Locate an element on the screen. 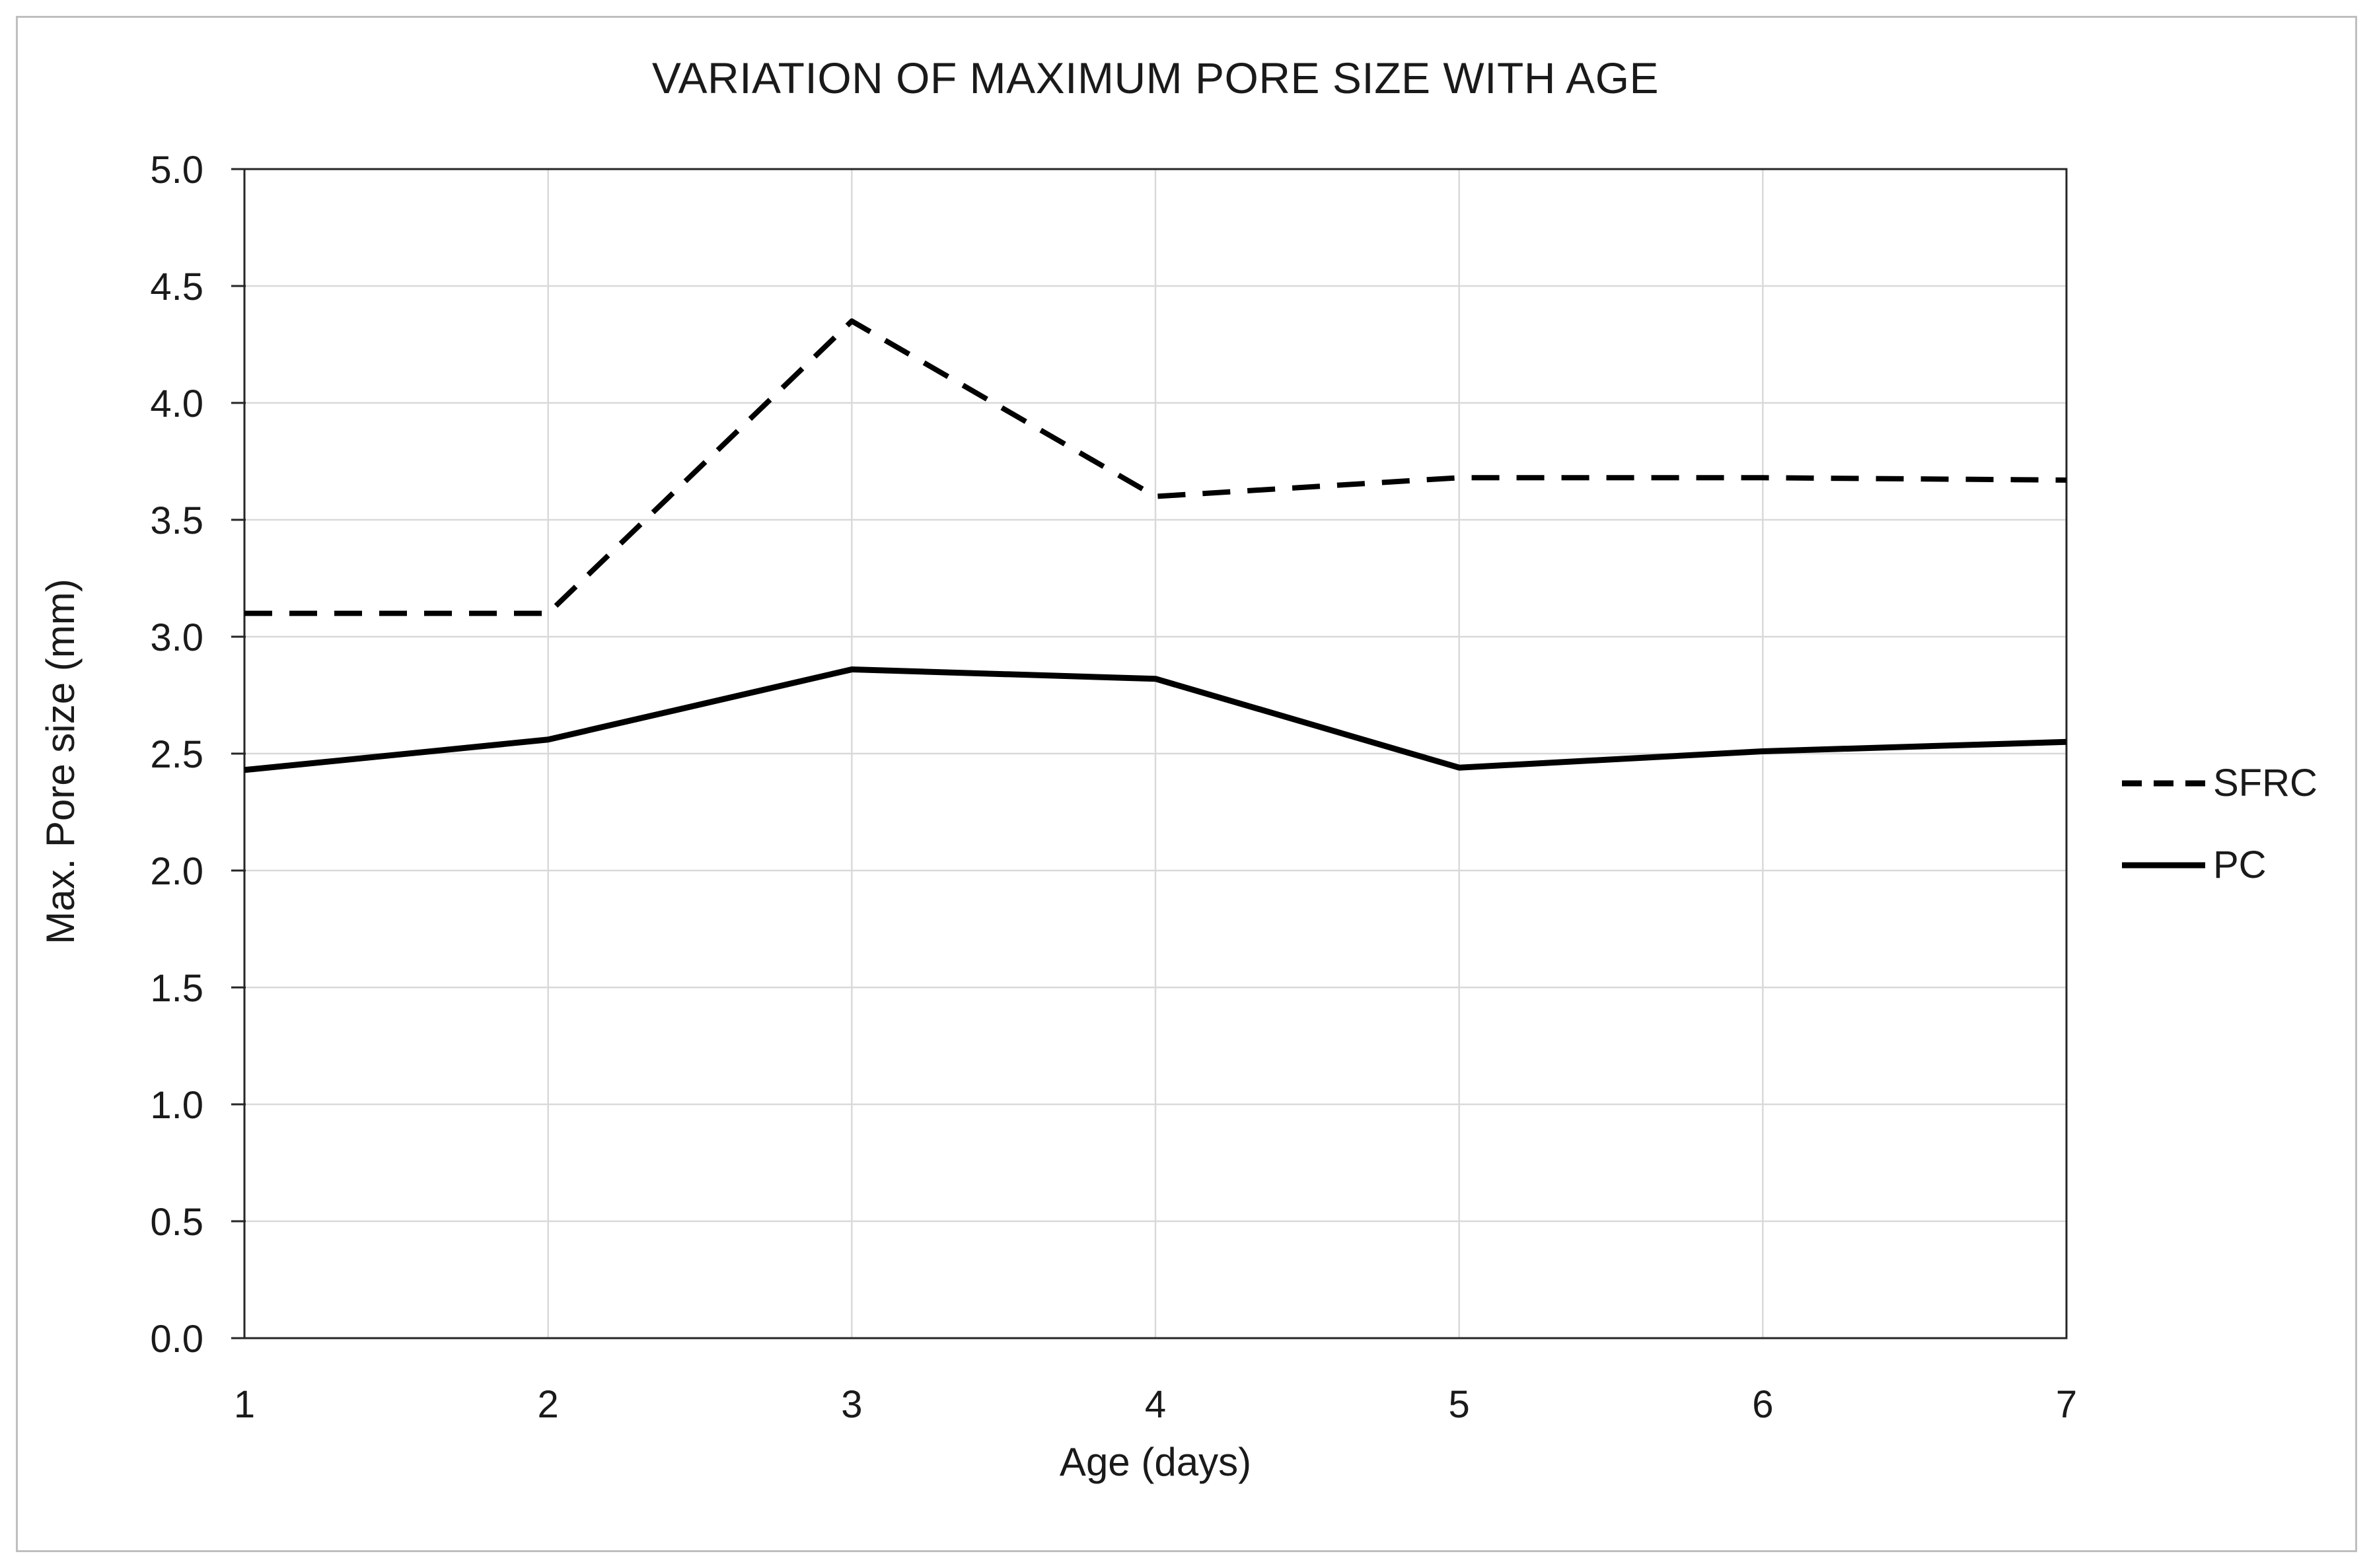 This screenshot has height=1568, width=2373. legend-item-sfrc: SFRC is located at coordinates (2220, 783).